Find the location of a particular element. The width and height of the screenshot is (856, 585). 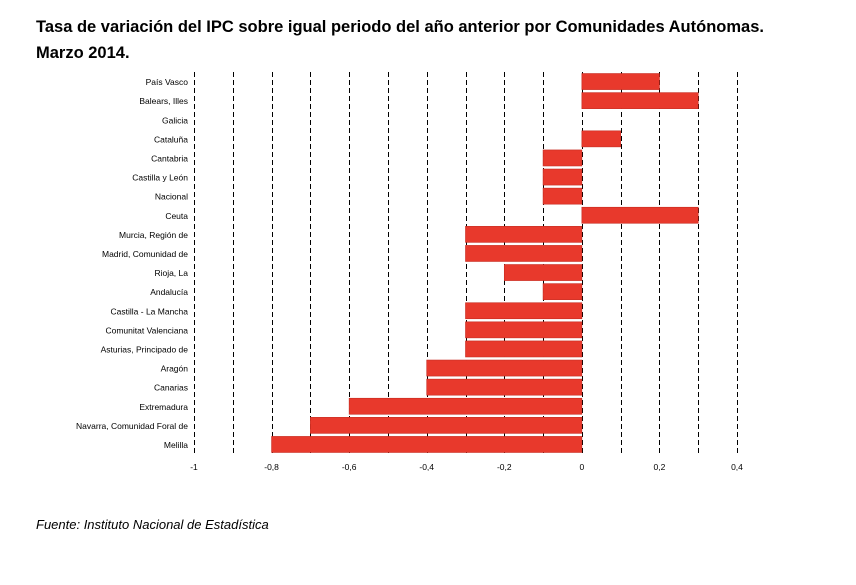

category-label: Balears, Illes is located at coordinates (163, 101).